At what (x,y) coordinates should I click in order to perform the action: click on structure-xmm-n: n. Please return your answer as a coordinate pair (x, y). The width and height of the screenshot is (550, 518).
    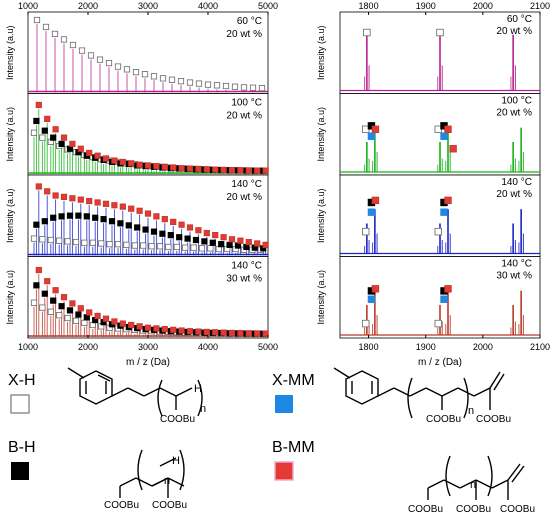
    Looking at the image, I should click on (471, 411).